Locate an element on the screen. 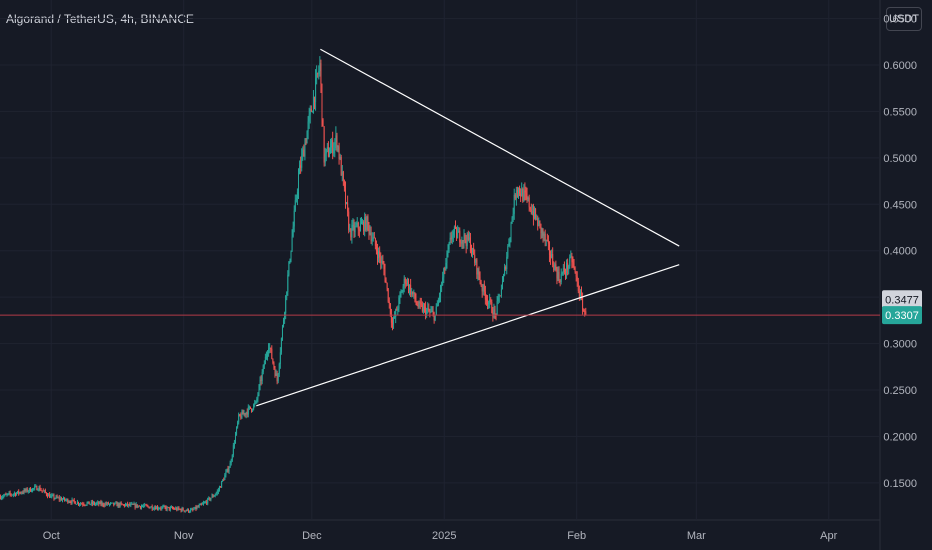  x-tick-label: Feb is located at coordinates (576, 536).